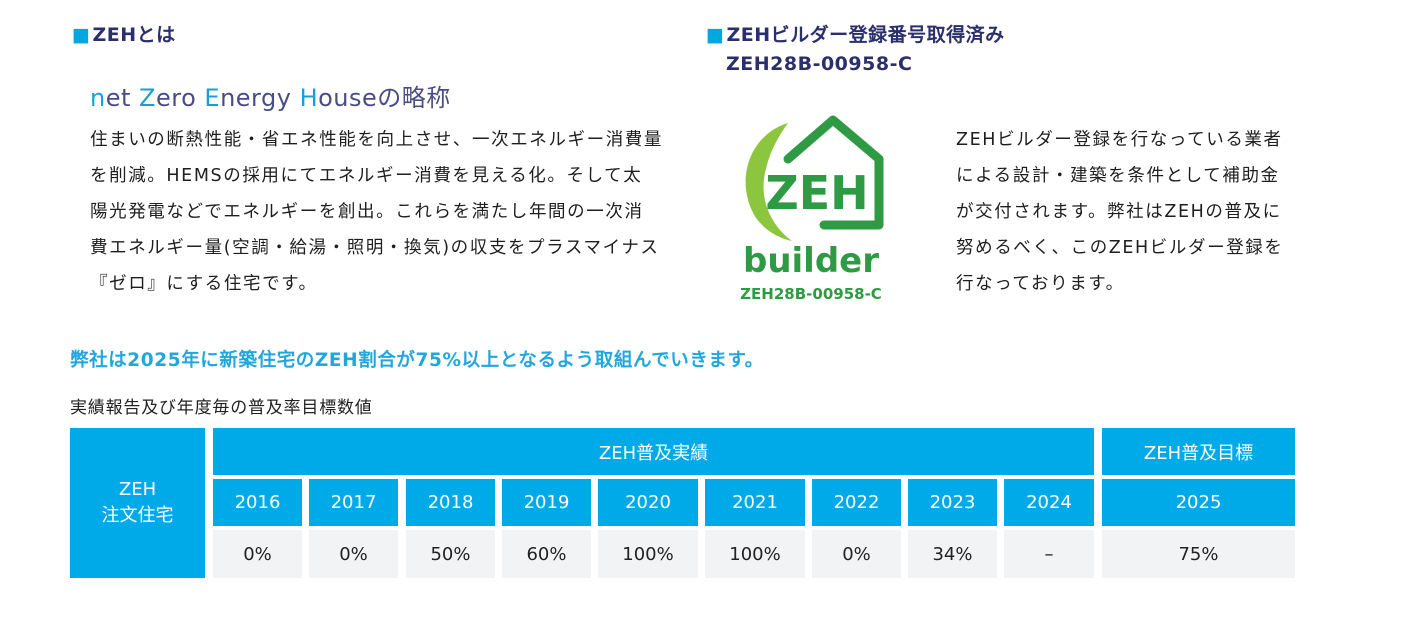 Image resolution: width=1420 pixels, height=618 pixels. Describe the element at coordinates (653, 451) in the screenshot. I see `results-header: ZEH普及実績` at that location.